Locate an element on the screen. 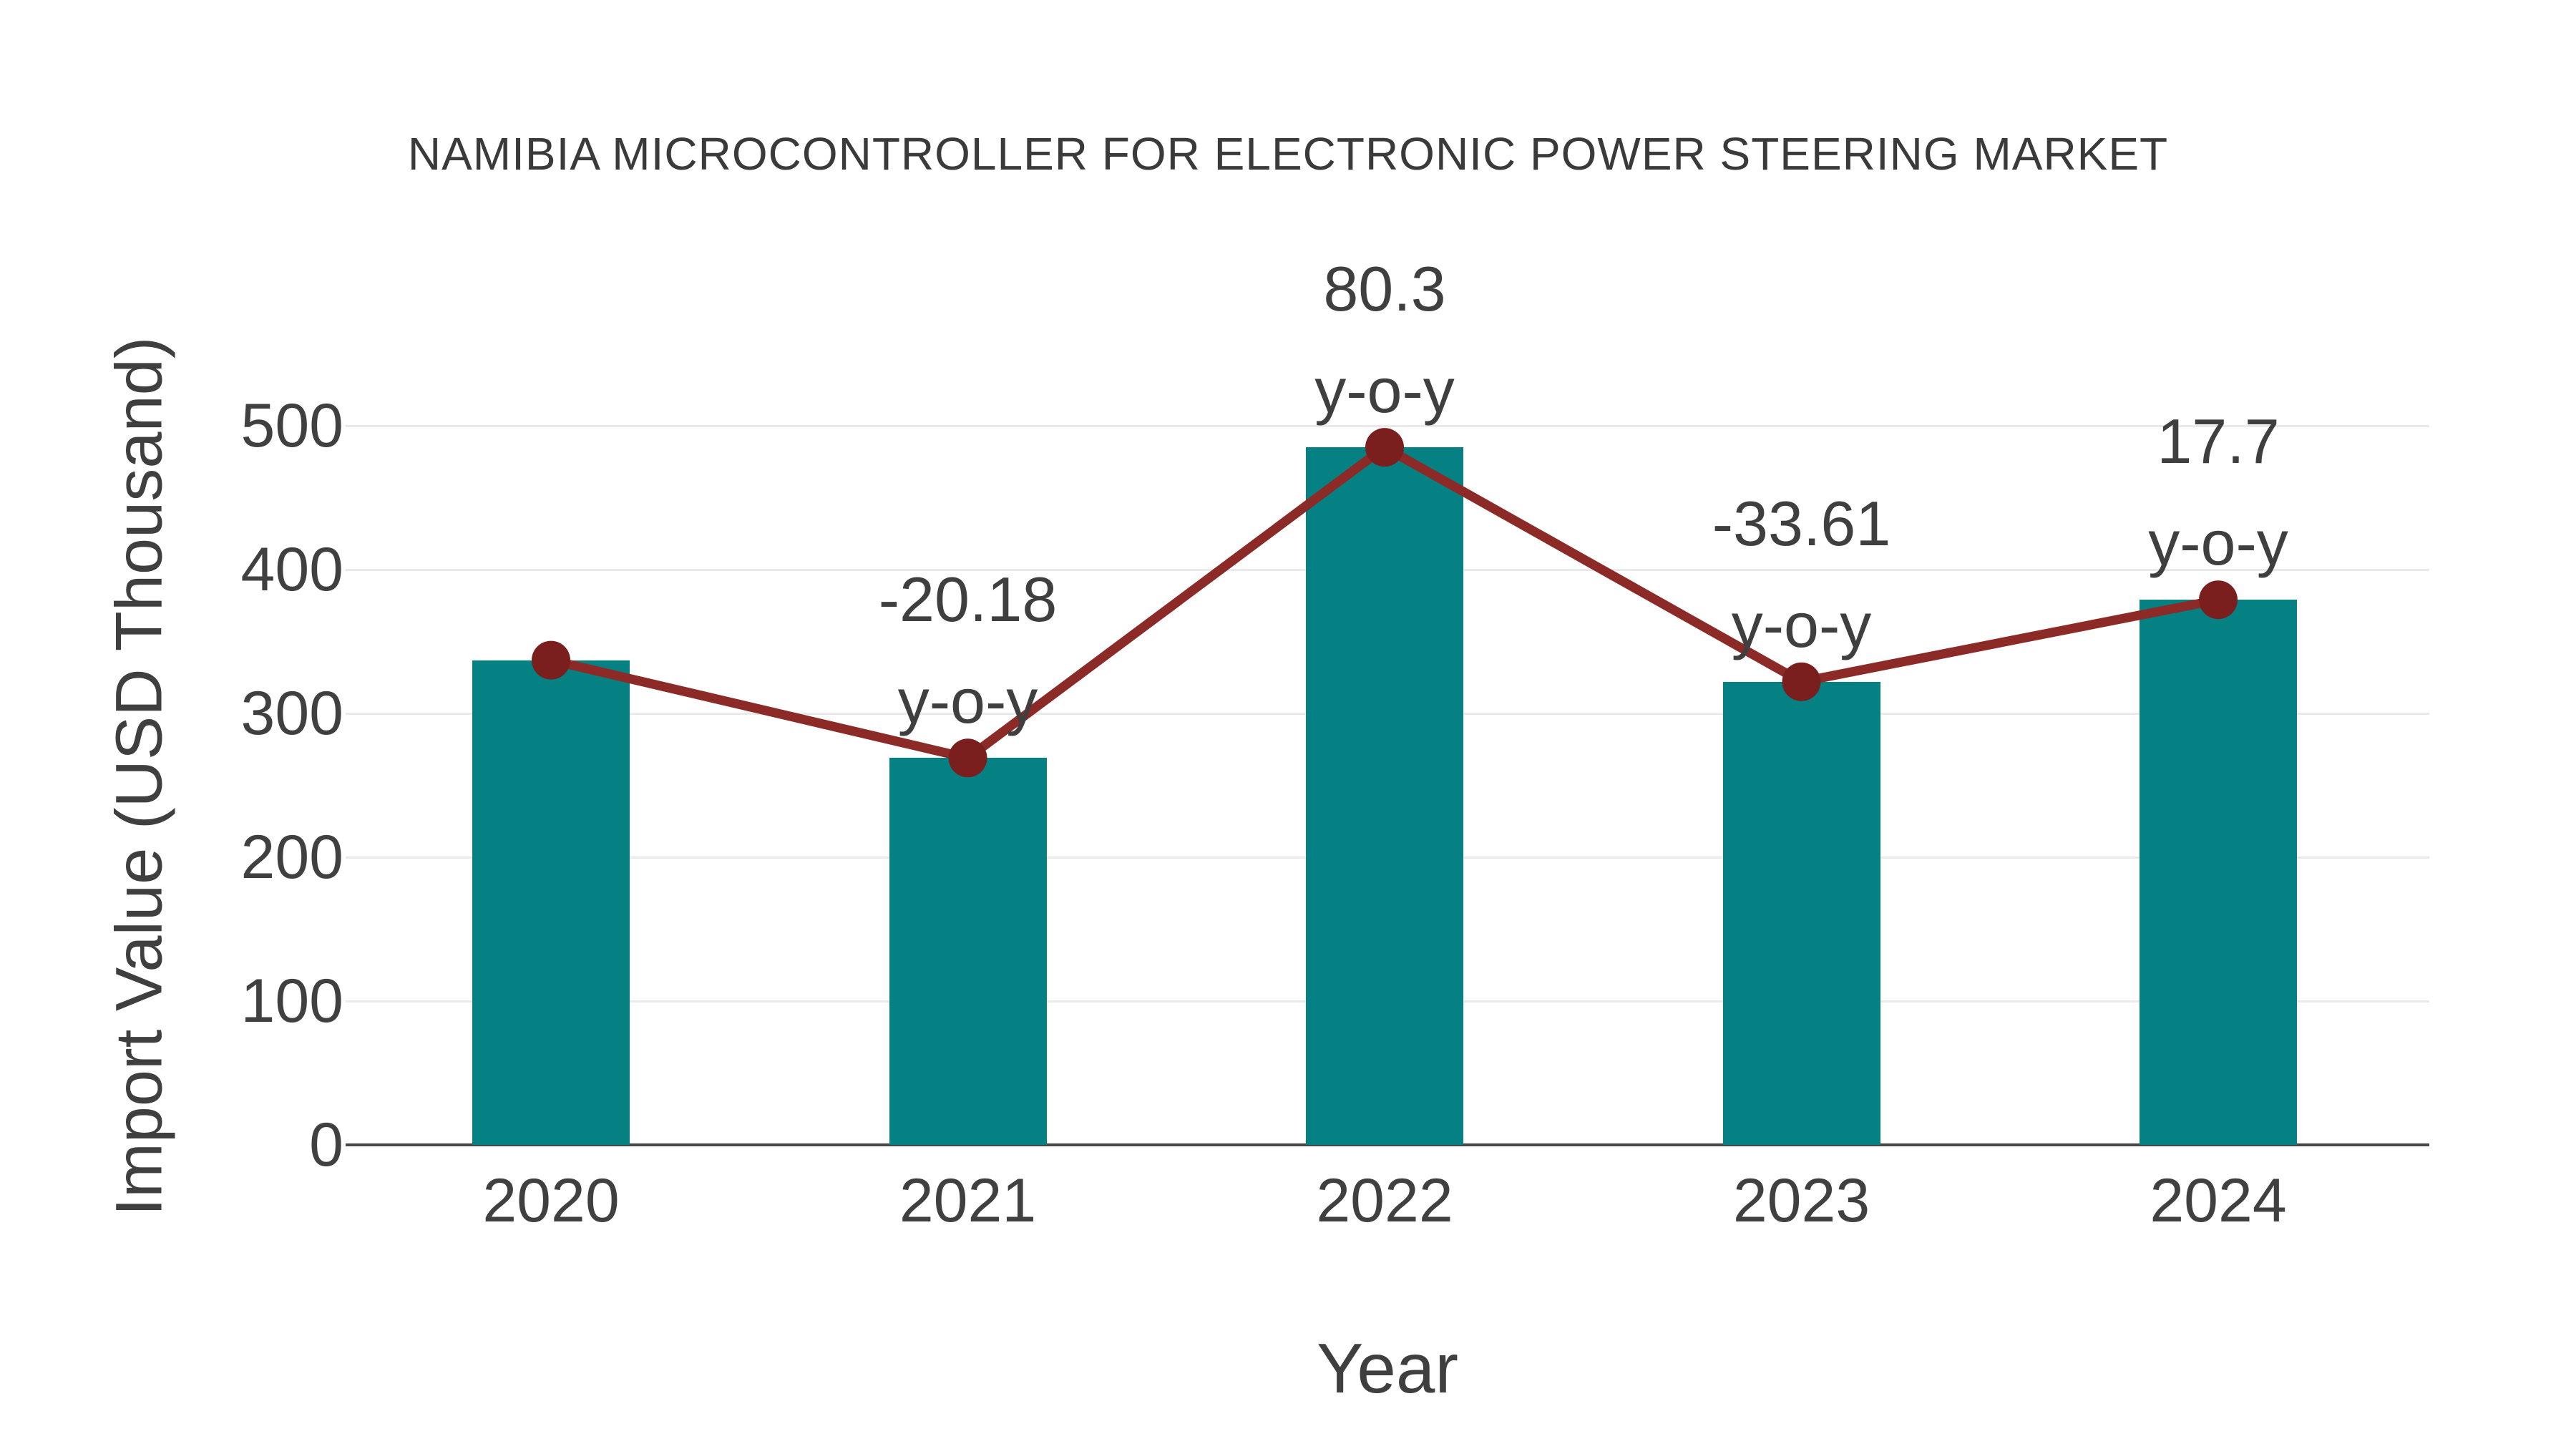 This screenshot has width=2576, height=1449. yoy-value: 17.7 is located at coordinates (2218, 442).